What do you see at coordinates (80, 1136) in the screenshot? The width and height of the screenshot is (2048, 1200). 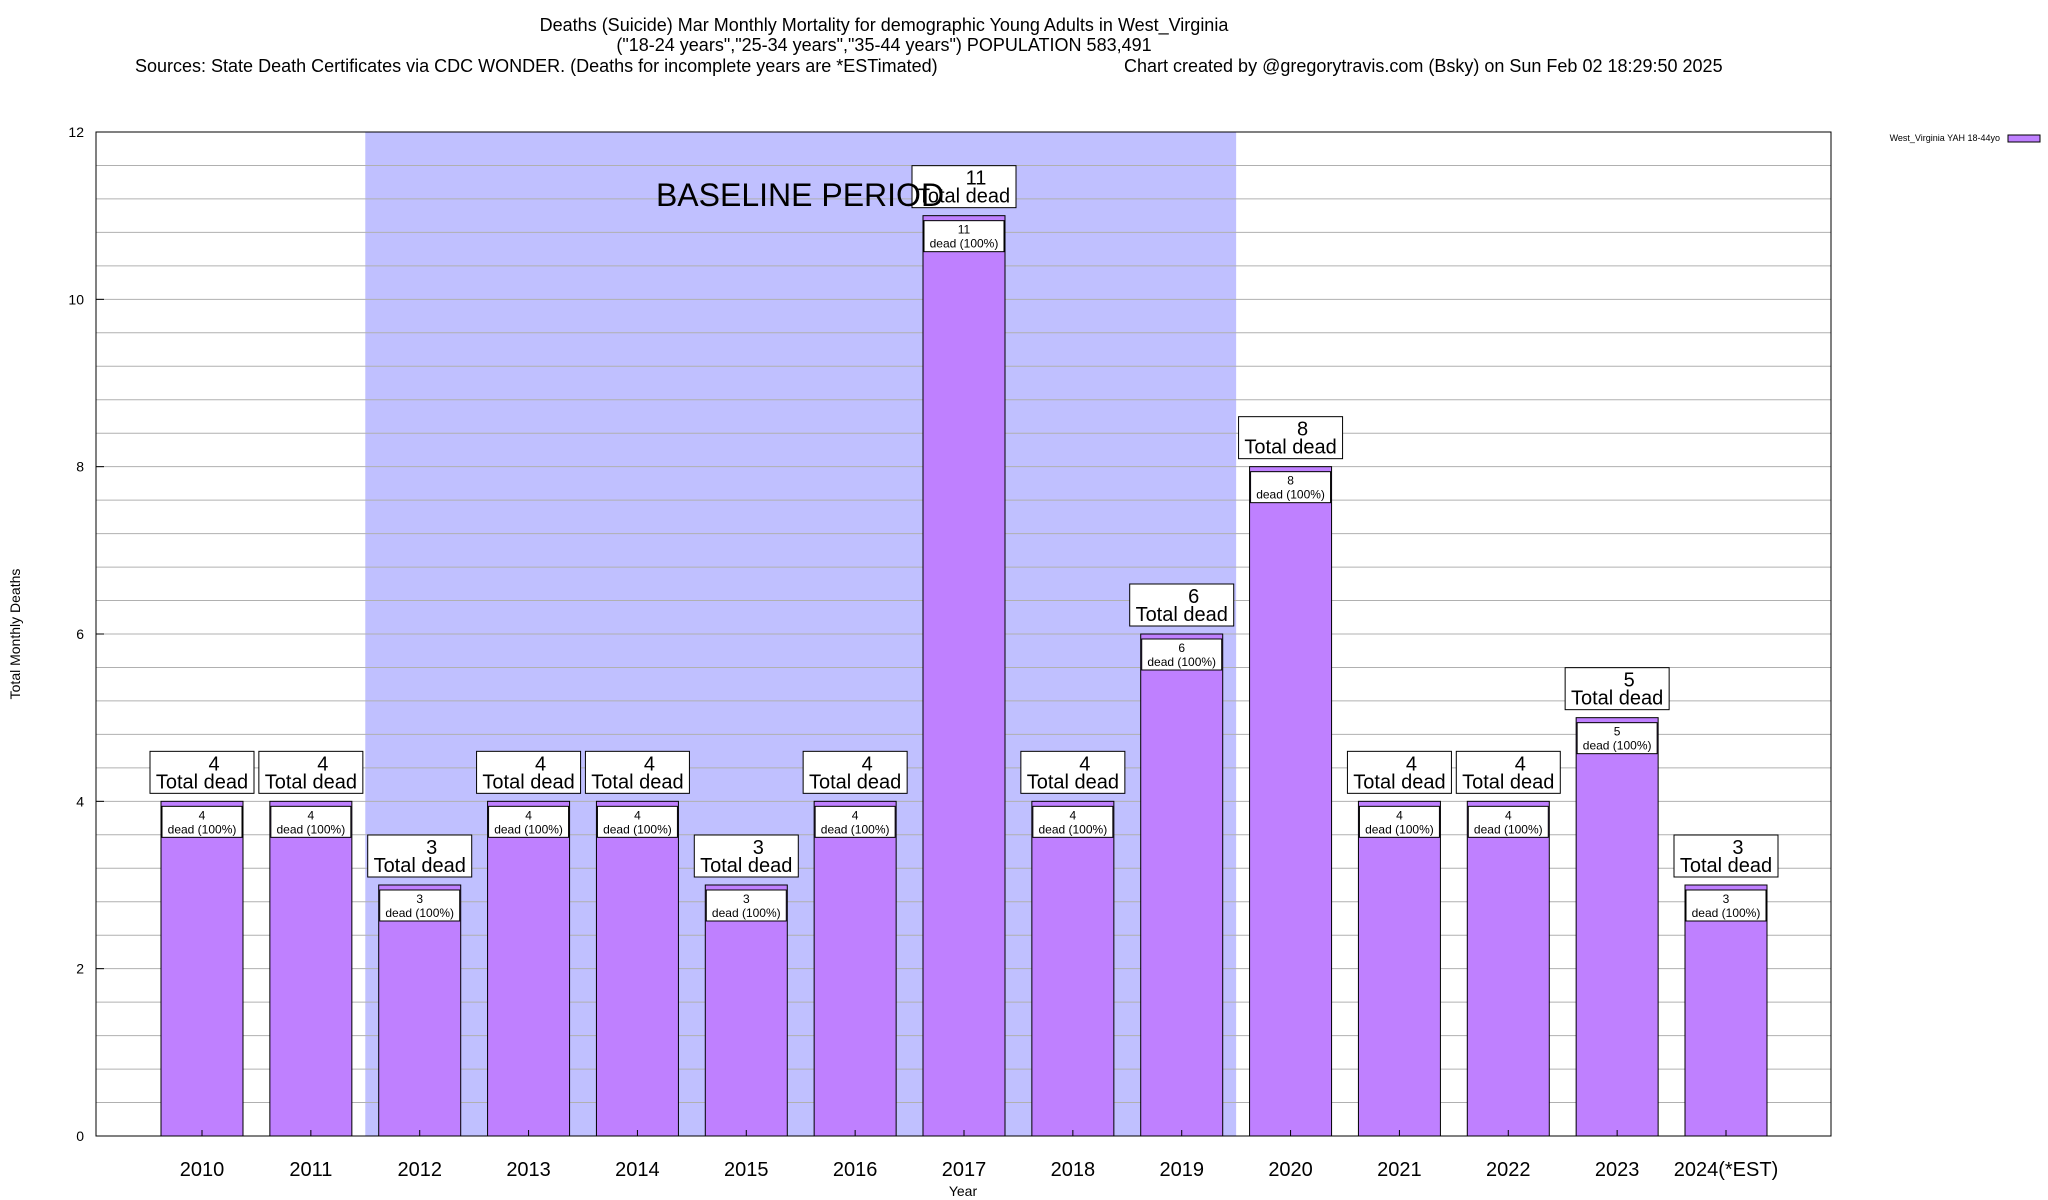 I see `y-tick-label: 0` at bounding box center [80, 1136].